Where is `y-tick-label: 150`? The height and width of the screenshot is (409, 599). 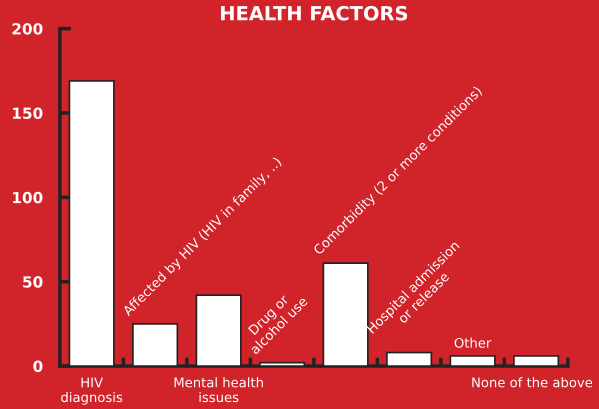 y-tick-label: 150 is located at coordinates (28, 113).